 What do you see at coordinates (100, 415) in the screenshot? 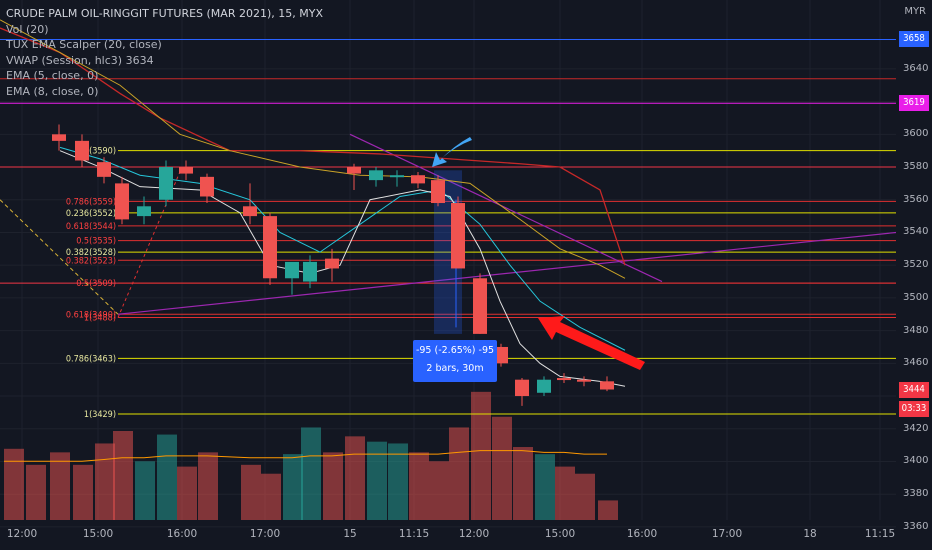
I see `fib-label: 1(3429)` at bounding box center [100, 415].